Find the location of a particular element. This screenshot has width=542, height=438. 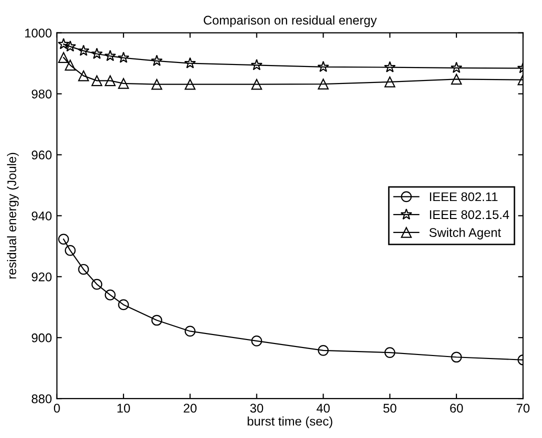

legend-label: Switch Agent is located at coordinates (465, 234).